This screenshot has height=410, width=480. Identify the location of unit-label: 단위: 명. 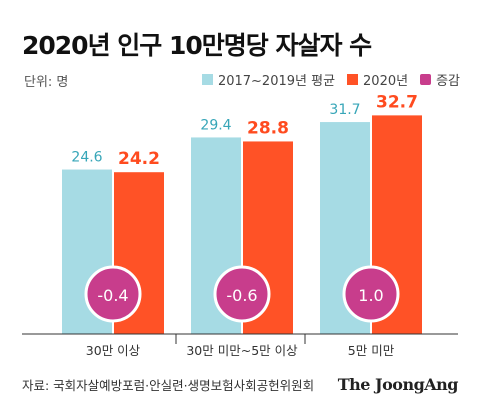
(46, 82).